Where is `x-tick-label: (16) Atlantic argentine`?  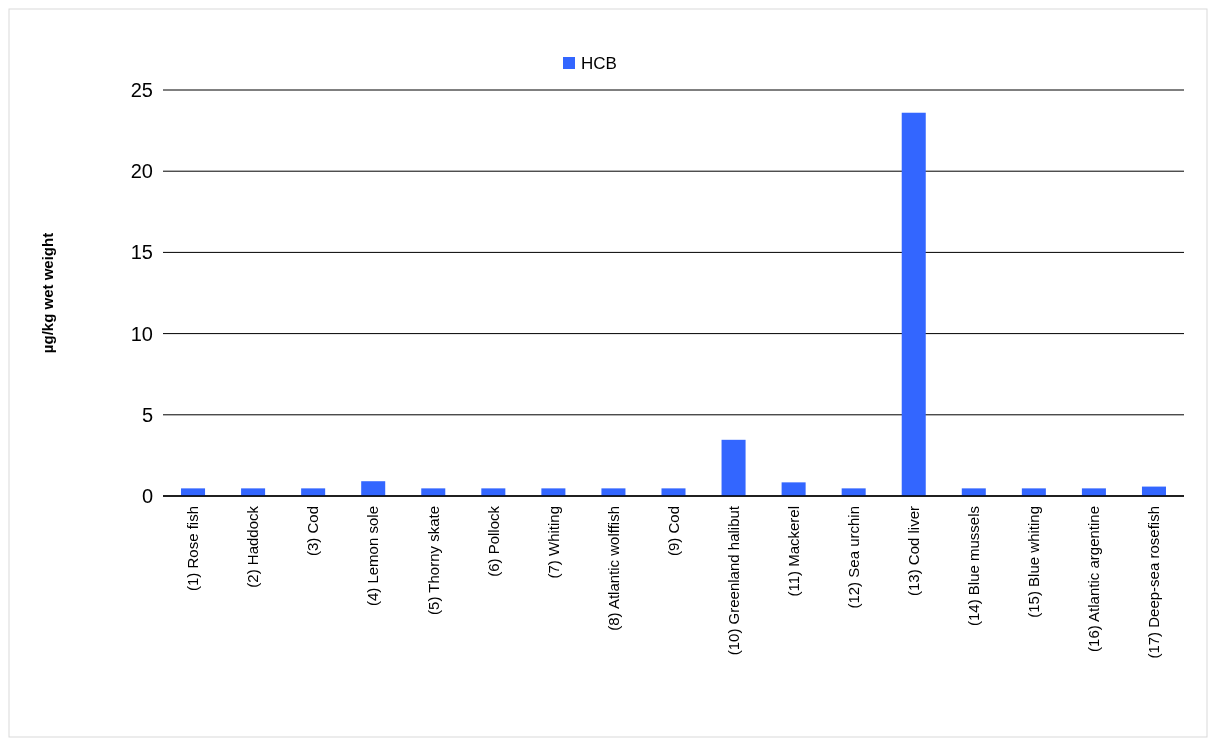
x-tick-label: (16) Atlantic argentine is located at coordinates (1094, 579).